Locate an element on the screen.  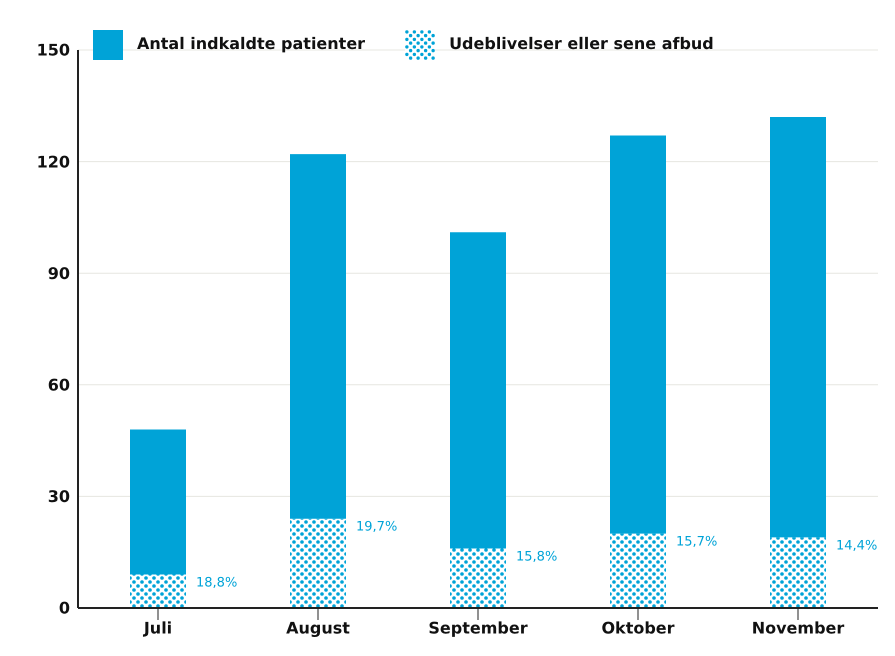
annotation: 14,4% is located at coordinates (857, 546).